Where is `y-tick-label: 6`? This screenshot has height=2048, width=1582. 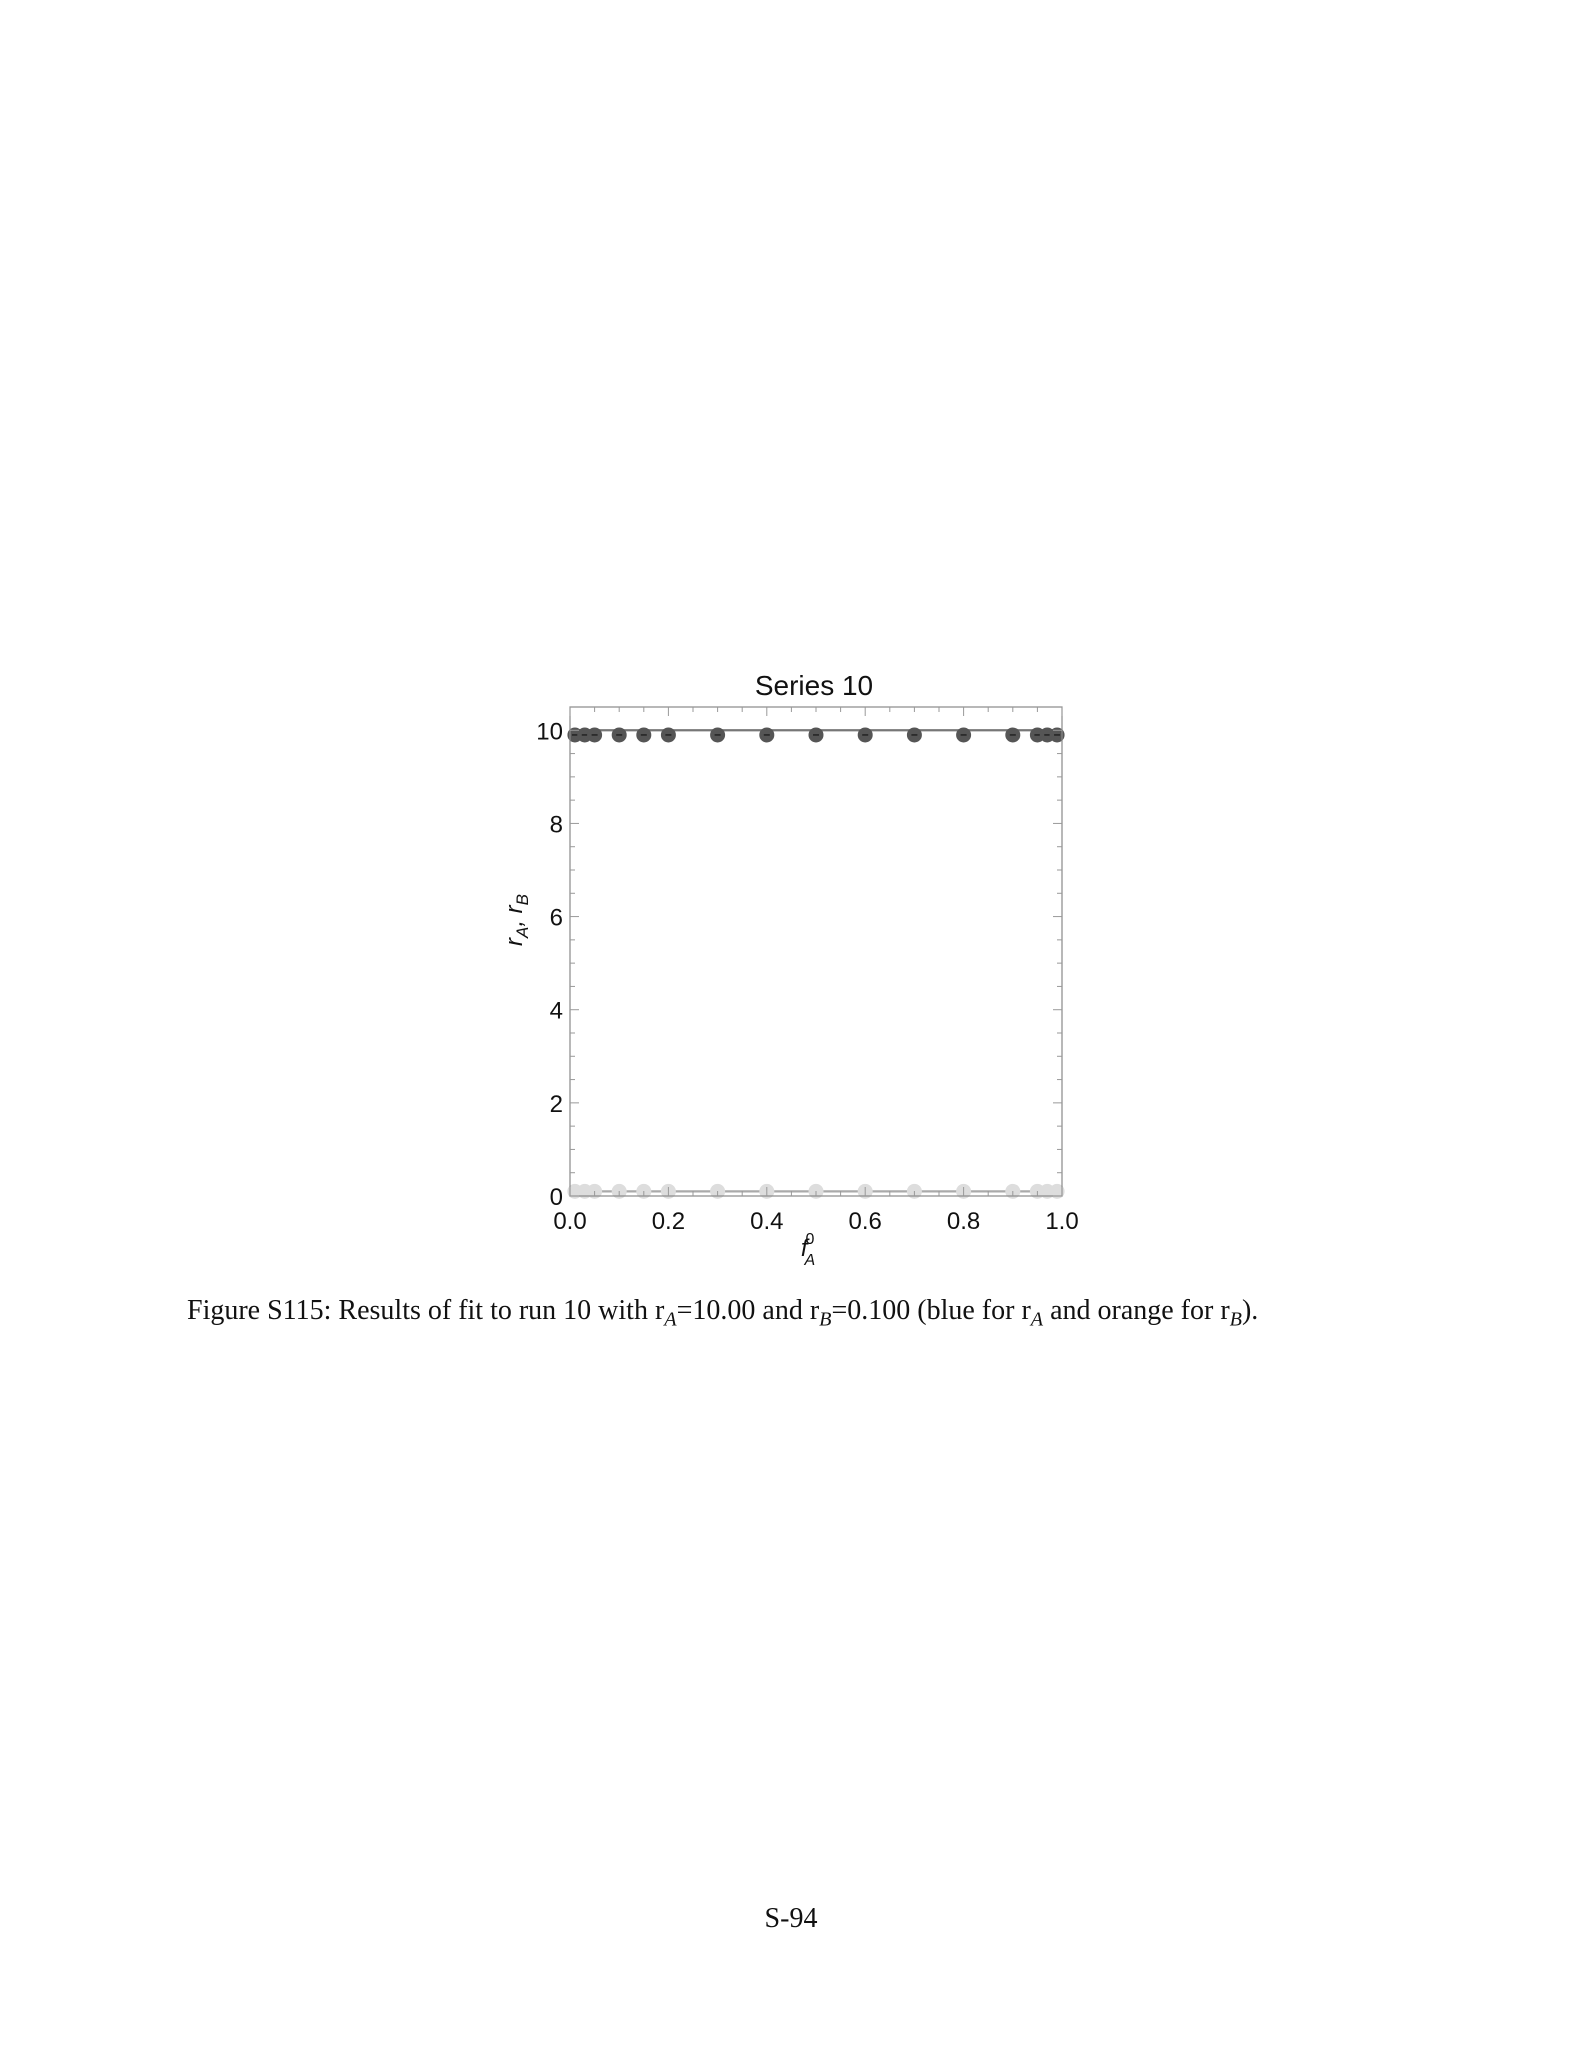
y-tick-label: 6 is located at coordinates (556, 918).